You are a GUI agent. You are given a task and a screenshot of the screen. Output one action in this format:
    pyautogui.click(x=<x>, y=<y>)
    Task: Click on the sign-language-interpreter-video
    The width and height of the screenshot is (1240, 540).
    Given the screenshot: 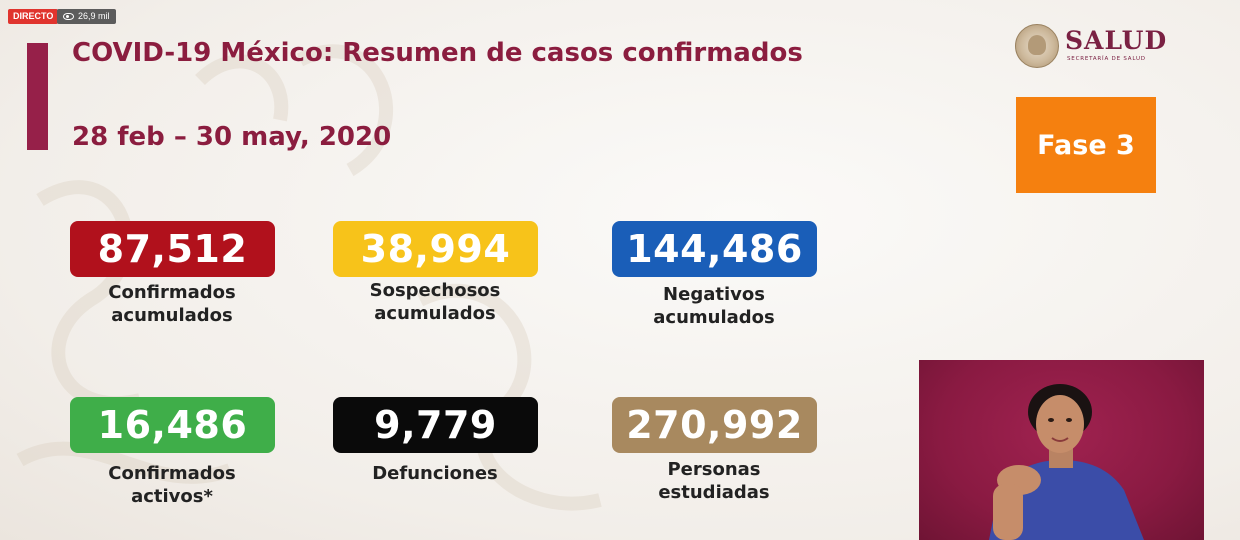 What is the action you would take?
    pyautogui.click(x=1061, y=450)
    